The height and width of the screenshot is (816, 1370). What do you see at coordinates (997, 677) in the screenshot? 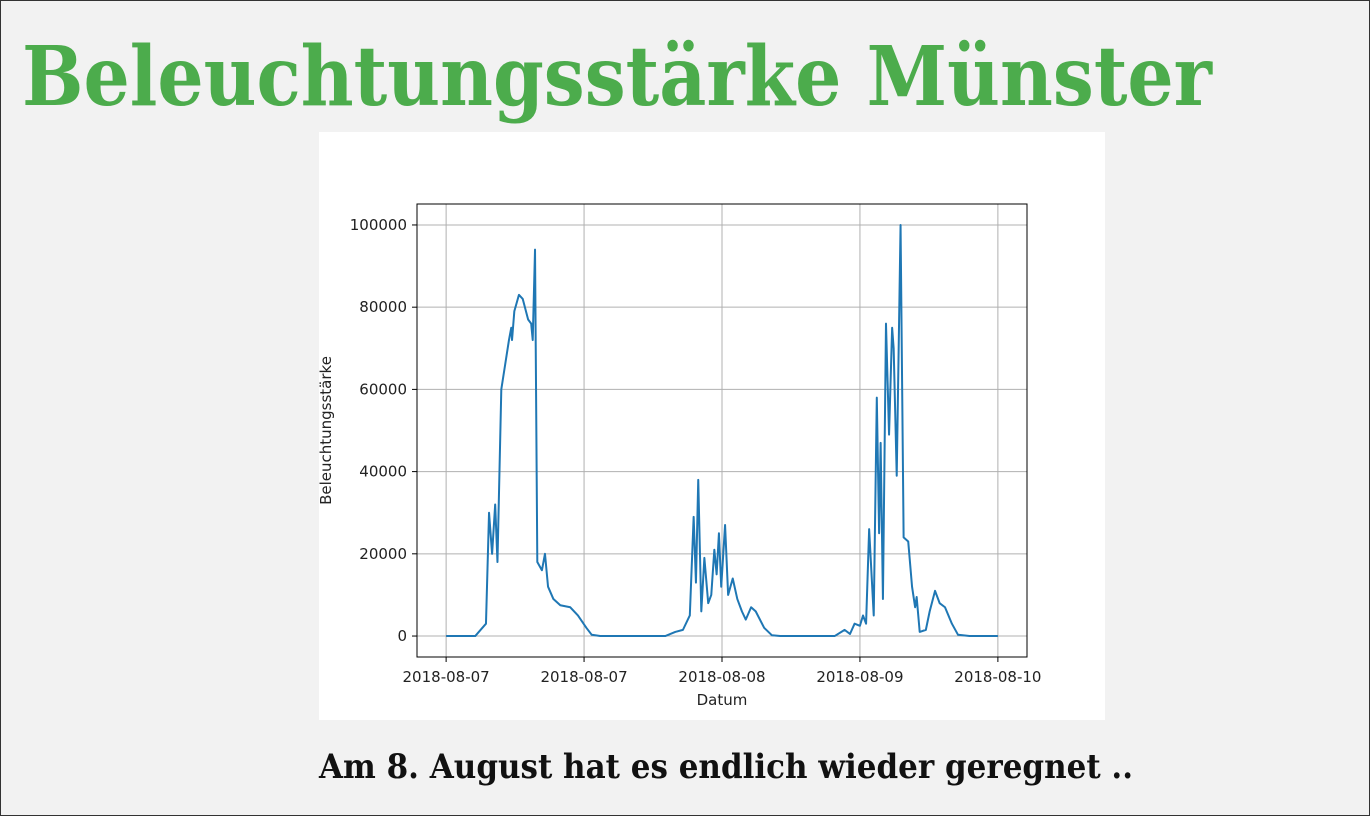
I see `x-tick-label: 2018-08-10` at bounding box center [997, 677].